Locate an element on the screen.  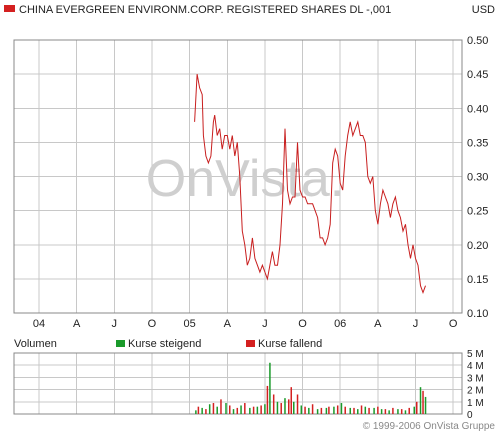
price-x-tick-label: 06 is located at coordinates (340, 324).